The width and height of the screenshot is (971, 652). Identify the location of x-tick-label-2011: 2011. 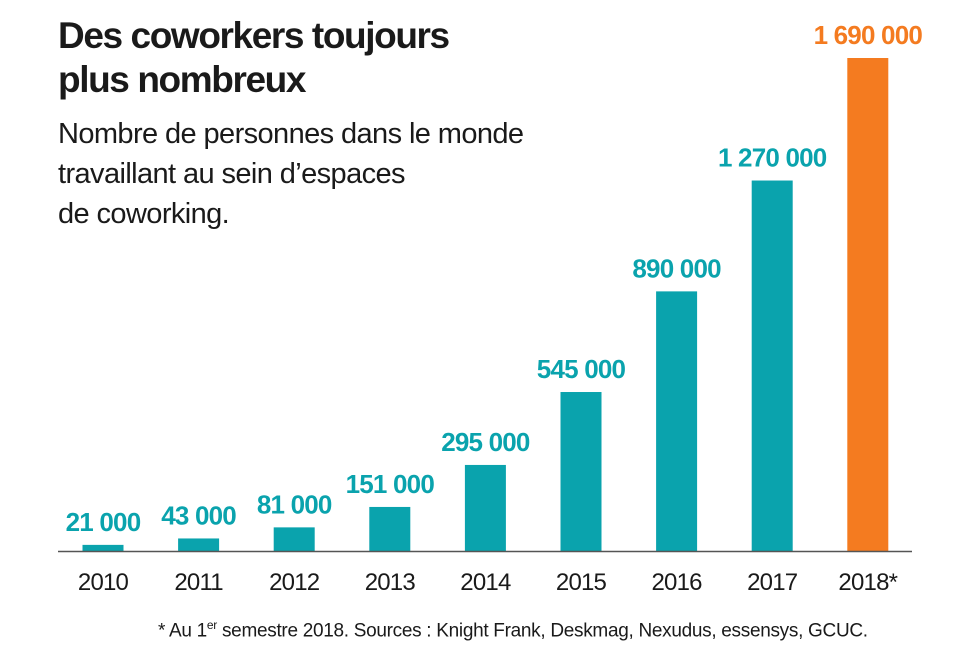
(198, 582).